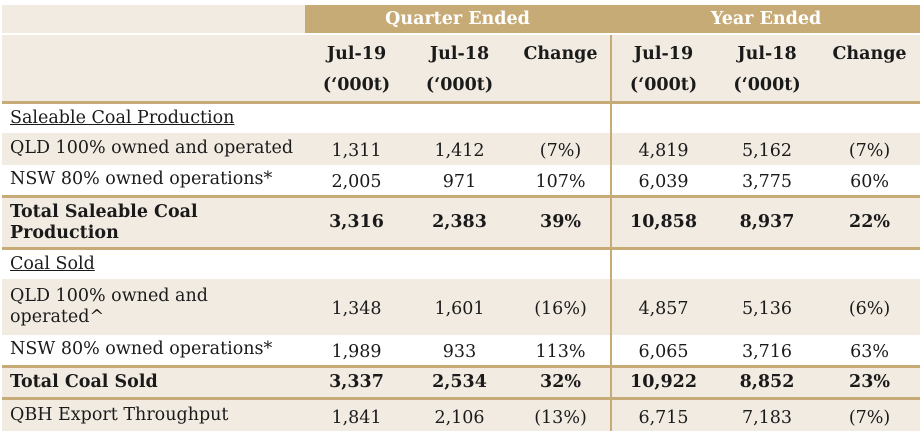 The width and height of the screenshot is (924, 434). I want to click on group-header-row: Quarter Ended Year Ended, so click(461, 20).